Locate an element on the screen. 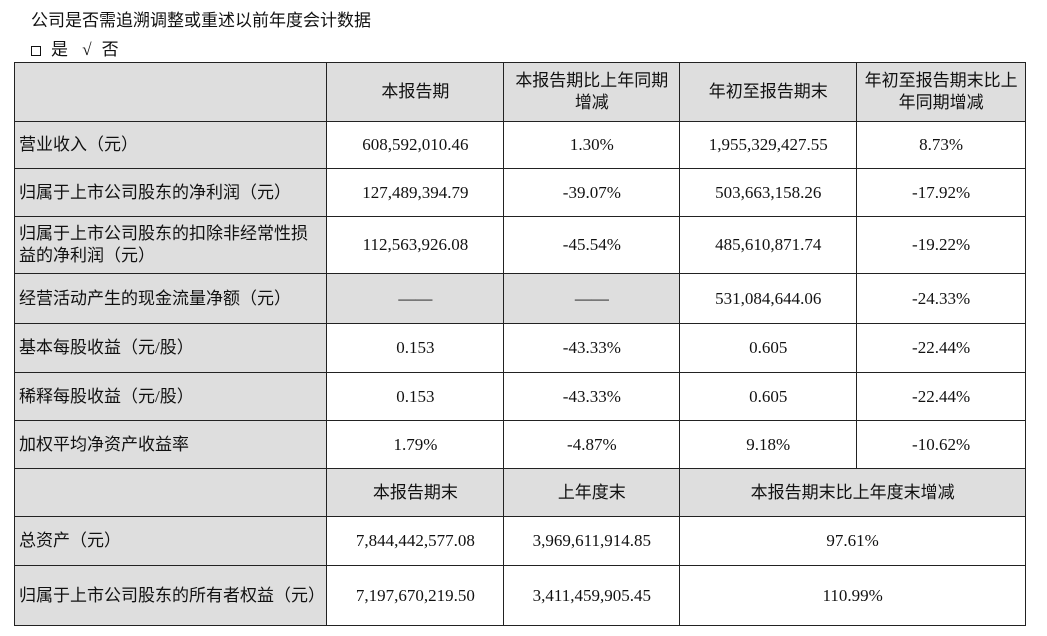  table-row: 加权平均净资产收益率 1.79% -4.87% 9.18% -10.62% is located at coordinates (519, 444).